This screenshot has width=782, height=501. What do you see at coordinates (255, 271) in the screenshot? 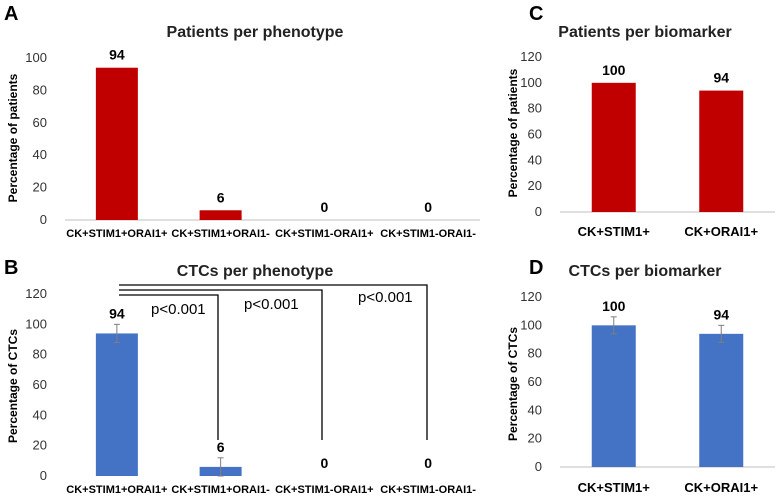
I see `chart-title: CTCs per phenotype` at bounding box center [255, 271].